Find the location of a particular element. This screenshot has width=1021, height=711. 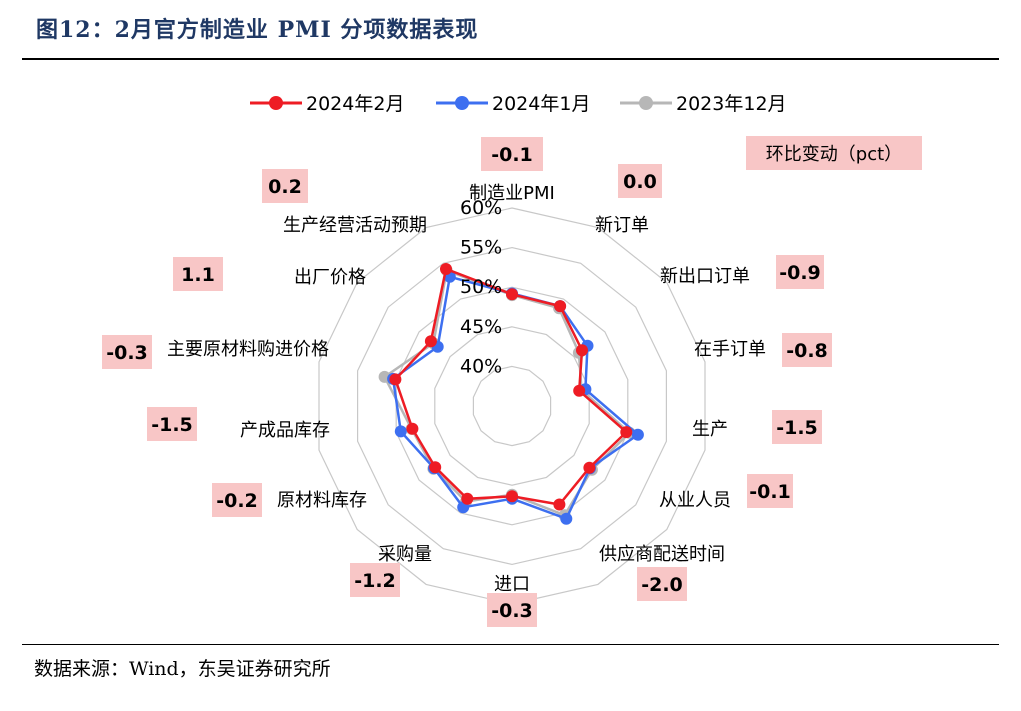

mom-value-12: 1.1 is located at coordinates (198, 275).